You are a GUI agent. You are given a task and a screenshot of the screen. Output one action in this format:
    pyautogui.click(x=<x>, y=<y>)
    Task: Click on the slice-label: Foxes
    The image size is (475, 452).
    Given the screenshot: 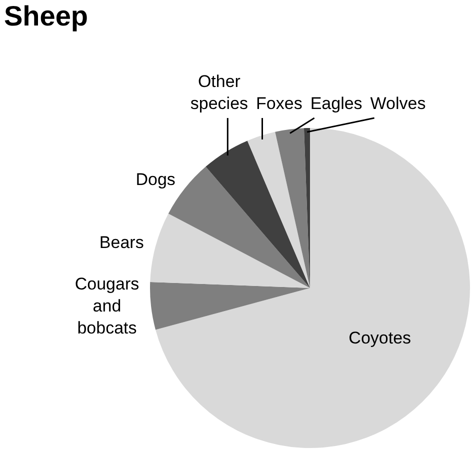 What is the action you would take?
    pyautogui.click(x=279, y=104)
    